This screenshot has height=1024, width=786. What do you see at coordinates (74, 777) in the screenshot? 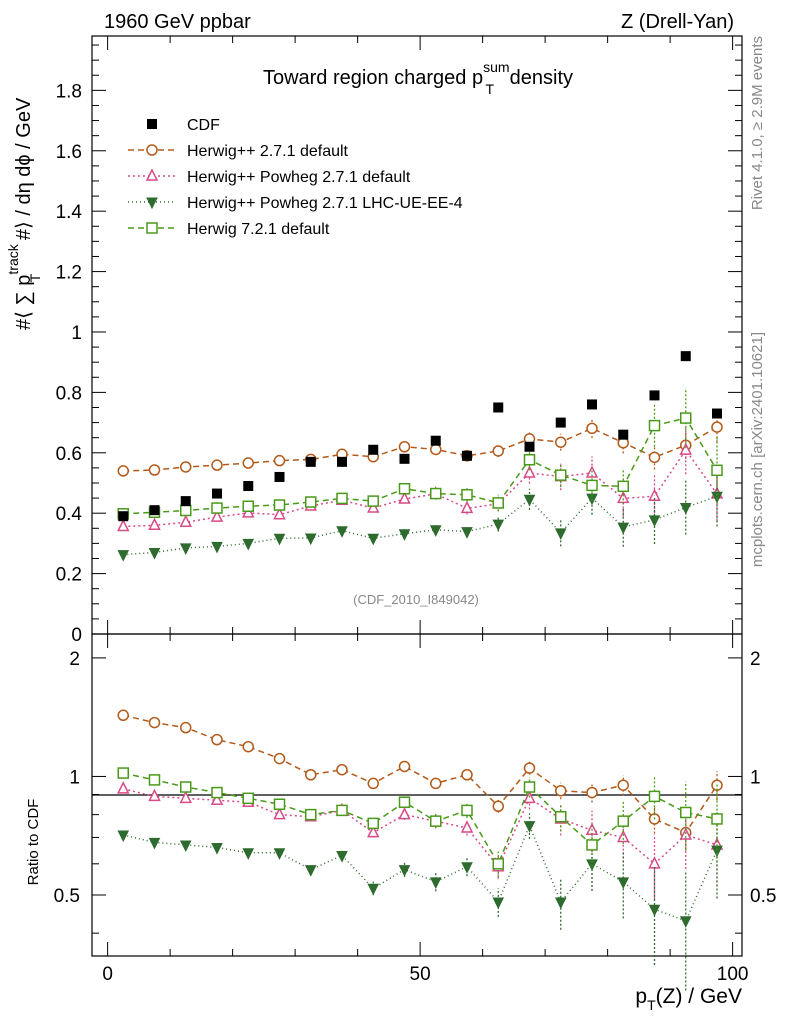
I see `ratio-y-tick-label: 1` at bounding box center [74, 777].